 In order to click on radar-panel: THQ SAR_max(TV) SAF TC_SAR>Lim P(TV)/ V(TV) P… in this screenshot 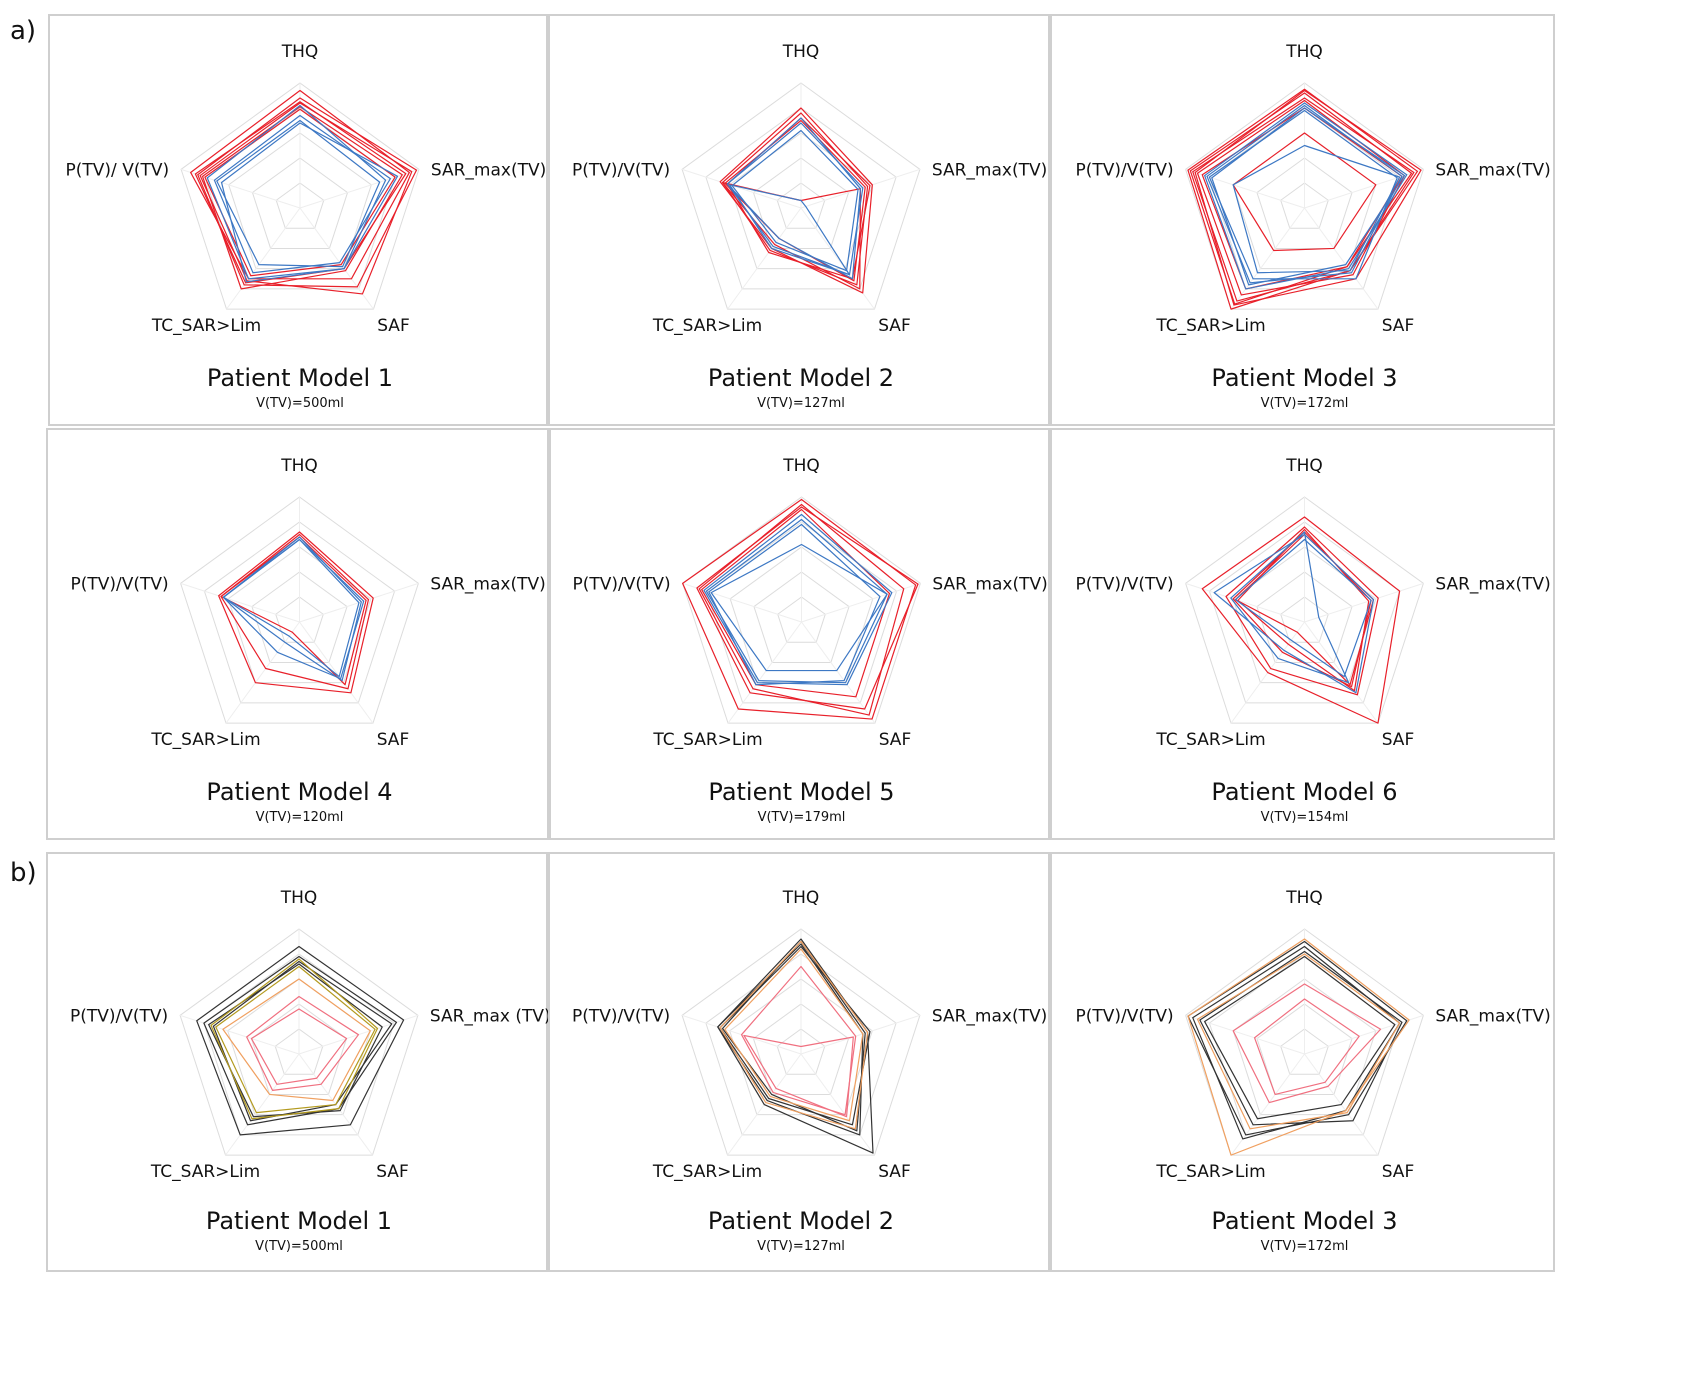, I will do `click(298, 220)`.